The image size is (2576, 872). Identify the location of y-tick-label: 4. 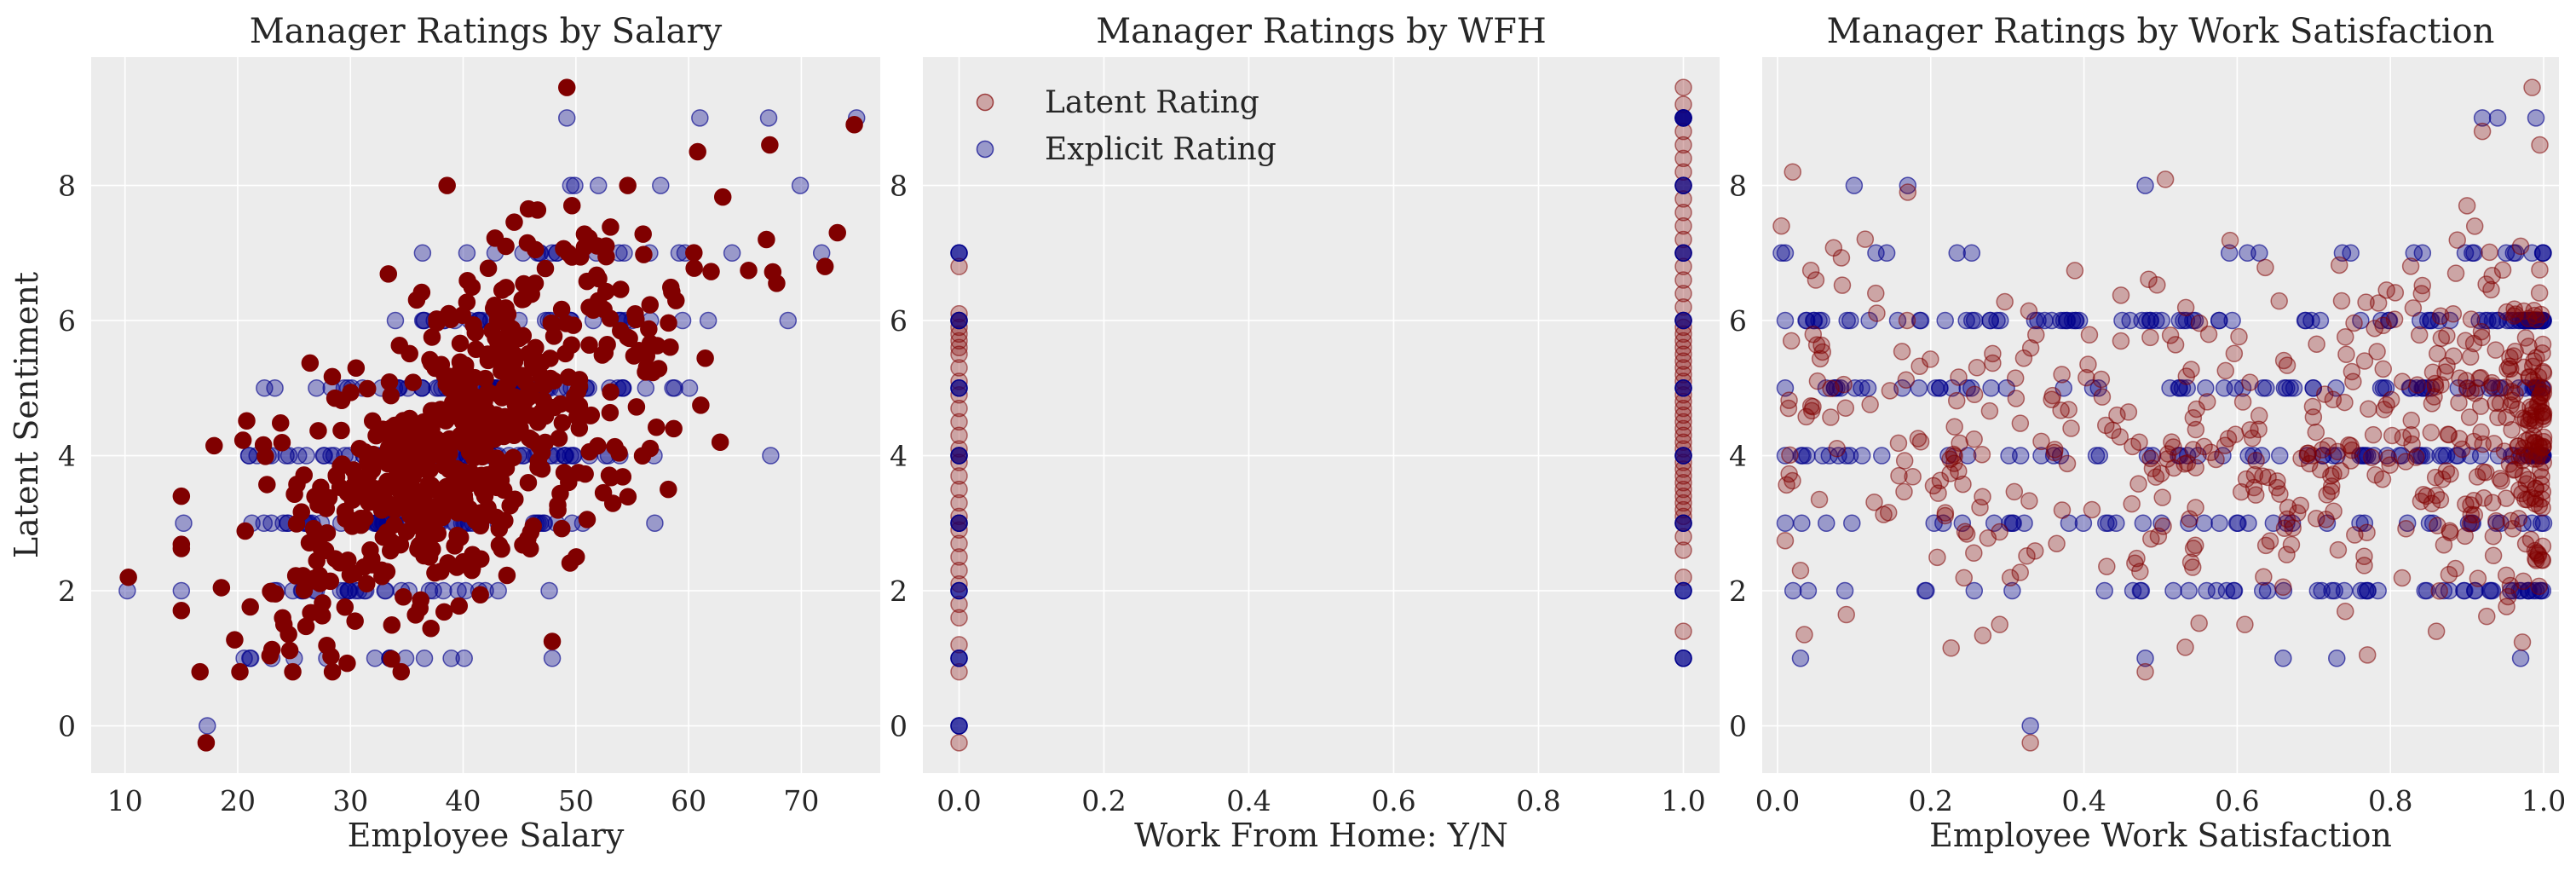
(67, 457).